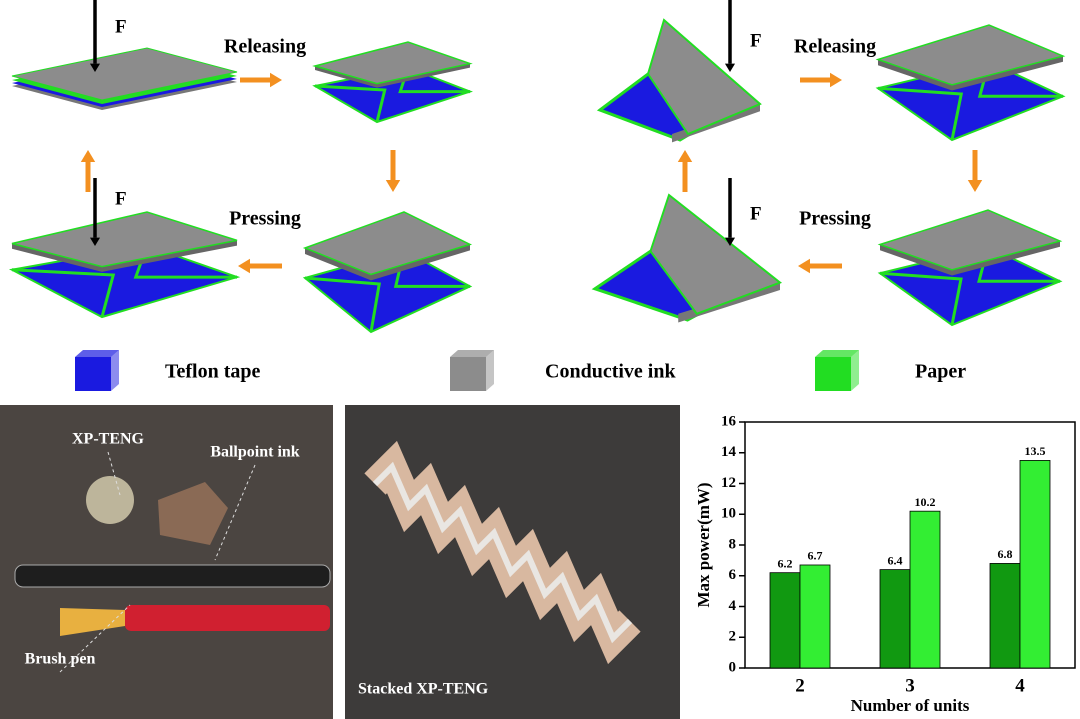 The width and height of the screenshot is (1080, 719). I want to click on y-tick-label: 0, so click(733, 667).